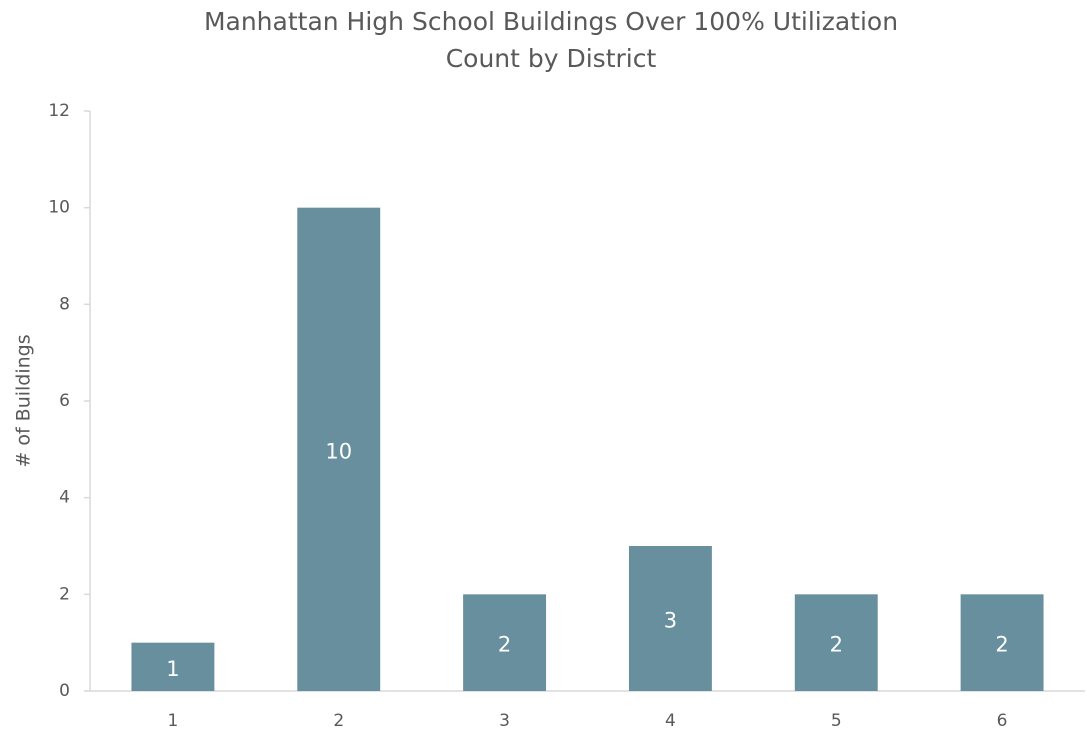 The height and width of the screenshot is (739, 1087). I want to click on y-tick-label: 6, so click(64, 401).